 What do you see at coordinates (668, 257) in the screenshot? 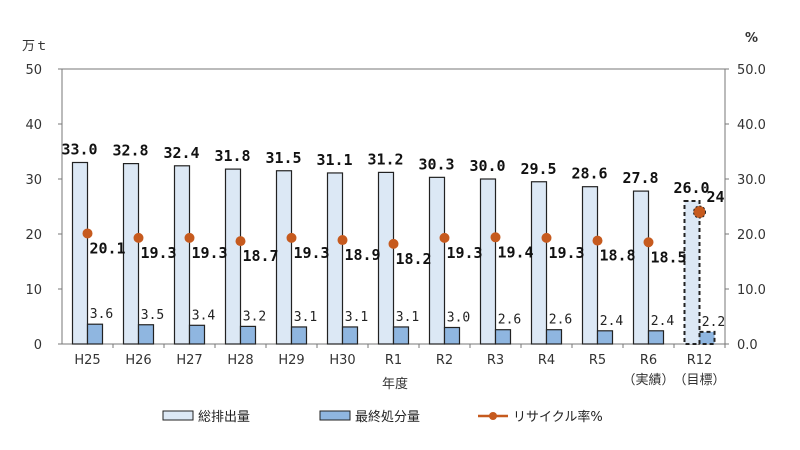
I see `data-label-recycling: 18.5` at bounding box center [668, 257].